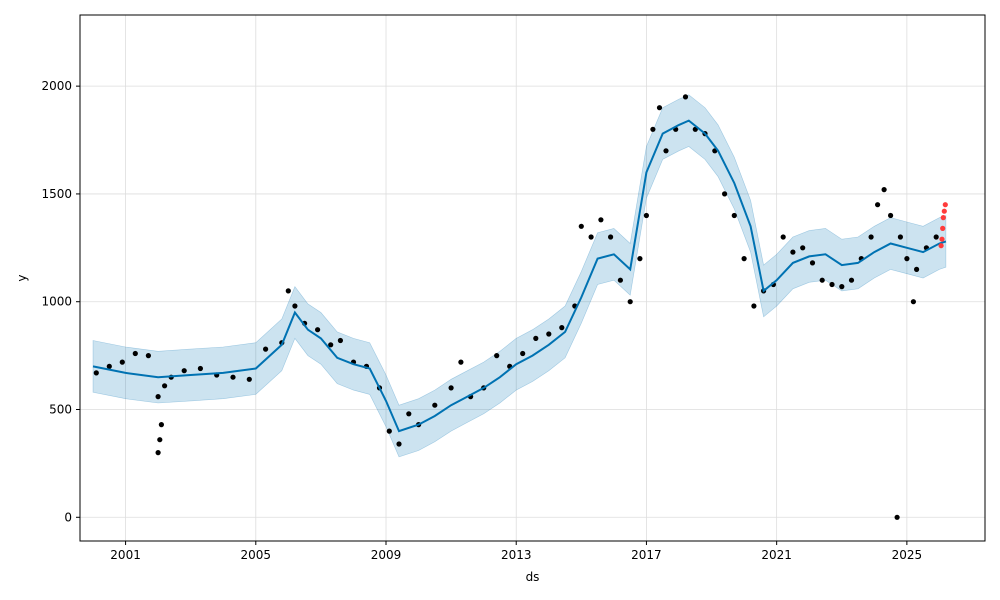 The height and width of the screenshot is (600, 1000). I want to click on x-tick-label: 2013, so click(516, 555).